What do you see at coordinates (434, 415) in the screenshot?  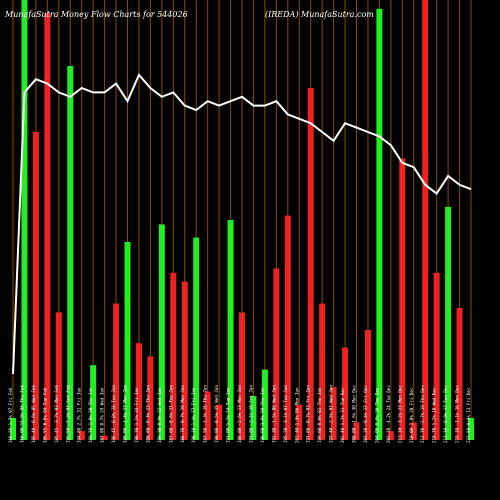 I see `x-tick-label: 219.70 1.2% 18 Wed Dec` at bounding box center [434, 415].